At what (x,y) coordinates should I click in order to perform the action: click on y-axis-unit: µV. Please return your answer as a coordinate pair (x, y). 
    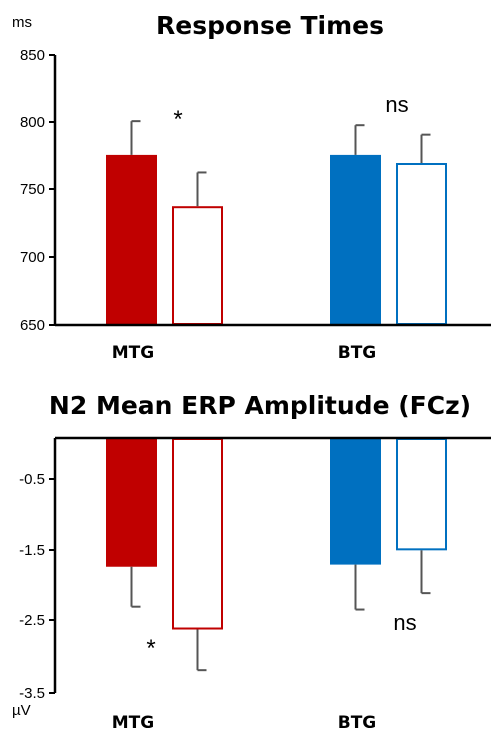
    Looking at the image, I should click on (21, 710).